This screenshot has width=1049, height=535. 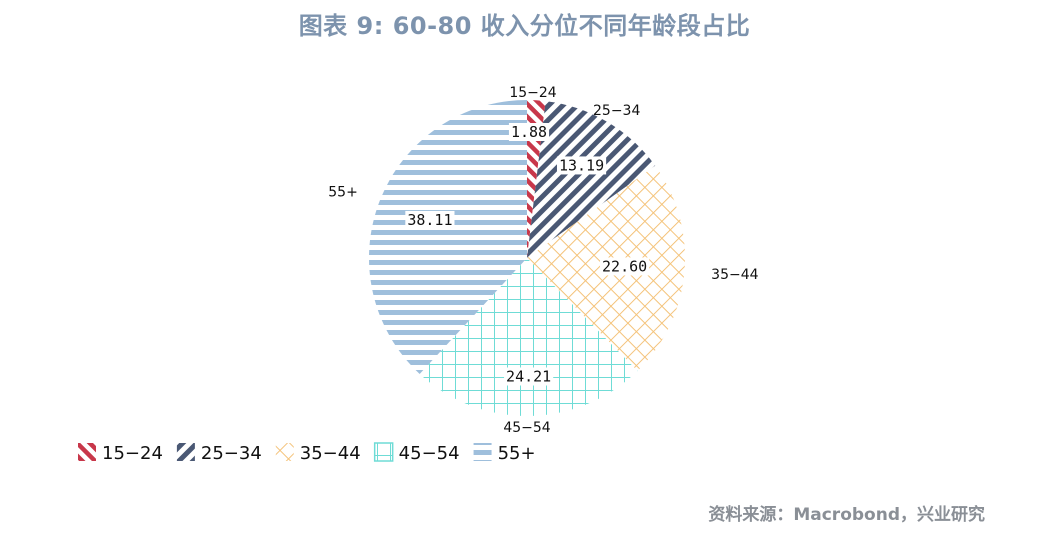 What do you see at coordinates (132, 453) in the screenshot?
I see `legend-label-15-24: 15−24` at bounding box center [132, 453].